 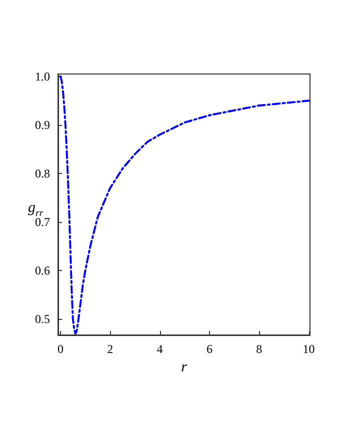 What do you see at coordinates (42, 125) in the screenshot?
I see `y-tick-label: 0.9` at bounding box center [42, 125].